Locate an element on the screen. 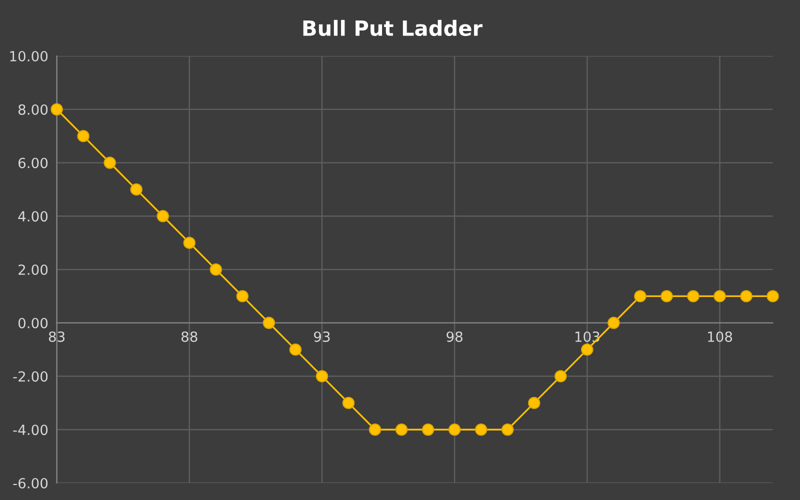 The width and height of the screenshot is (800, 500). x-tick-label: 103 is located at coordinates (587, 336).